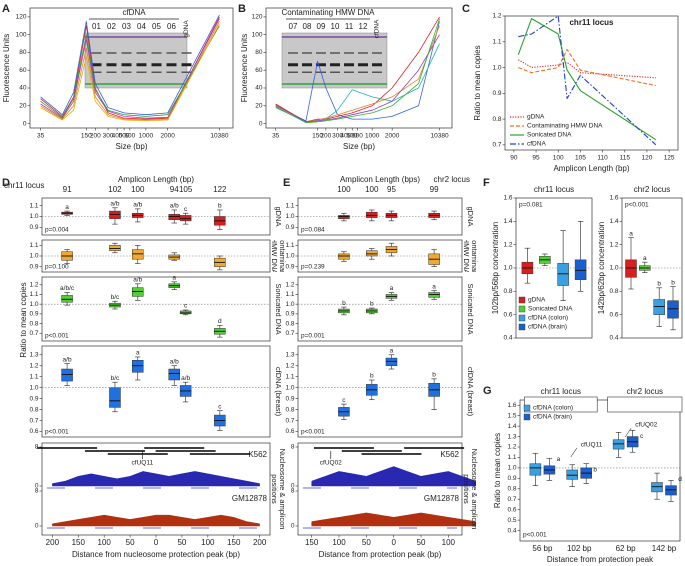 The width and height of the screenshot is (685, 566). Describe the element at coordinates (141, 26) in the screenshot. I see `gel-lane-label: 04` at that location.